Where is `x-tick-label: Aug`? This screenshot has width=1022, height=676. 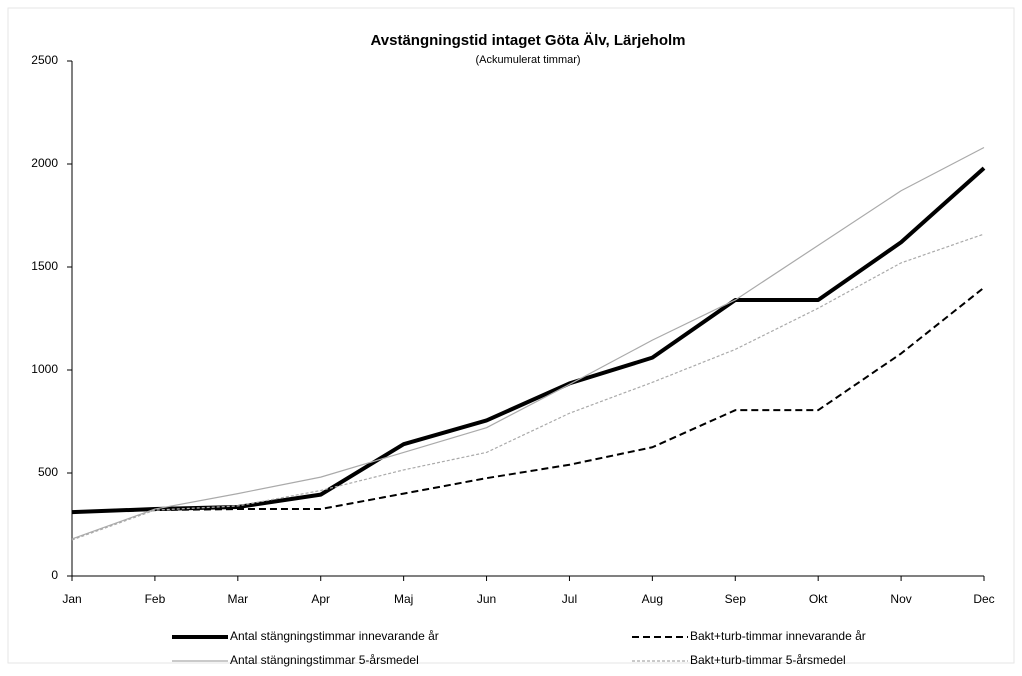 x-tick-label: Aug is located at coordinates (652, 599).